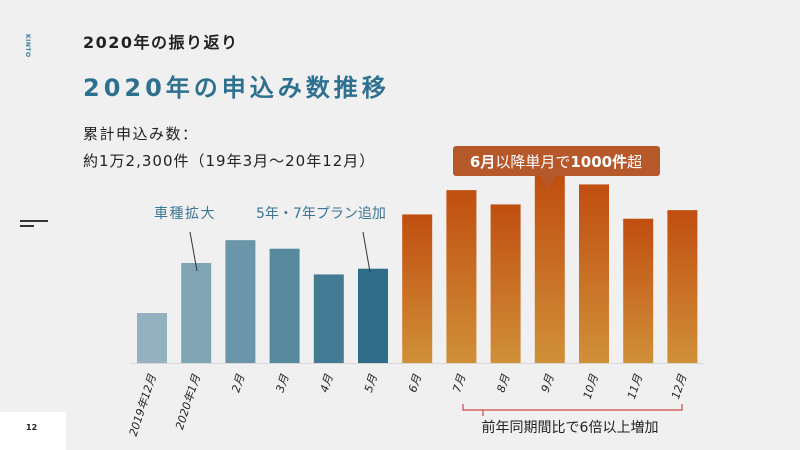  I want to click on x-tick-label: 8月, so click(504, 383).